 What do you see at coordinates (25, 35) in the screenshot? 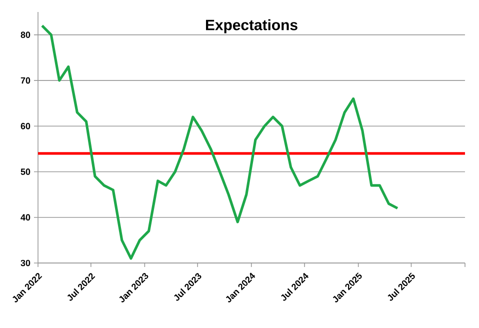
I see `y-tick-label: 80` at bounding box center [25, 35].